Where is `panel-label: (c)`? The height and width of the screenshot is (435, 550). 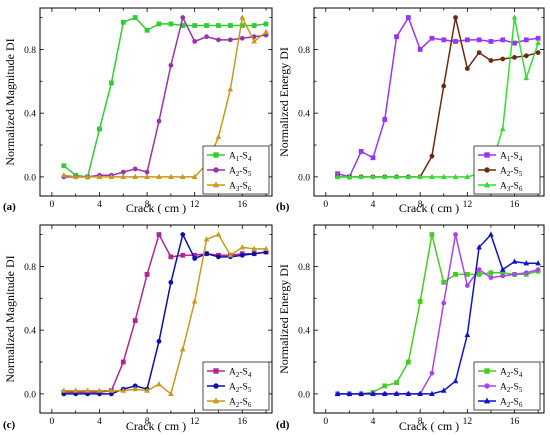 panel-label: (c) is located at coordinates (9, 425).